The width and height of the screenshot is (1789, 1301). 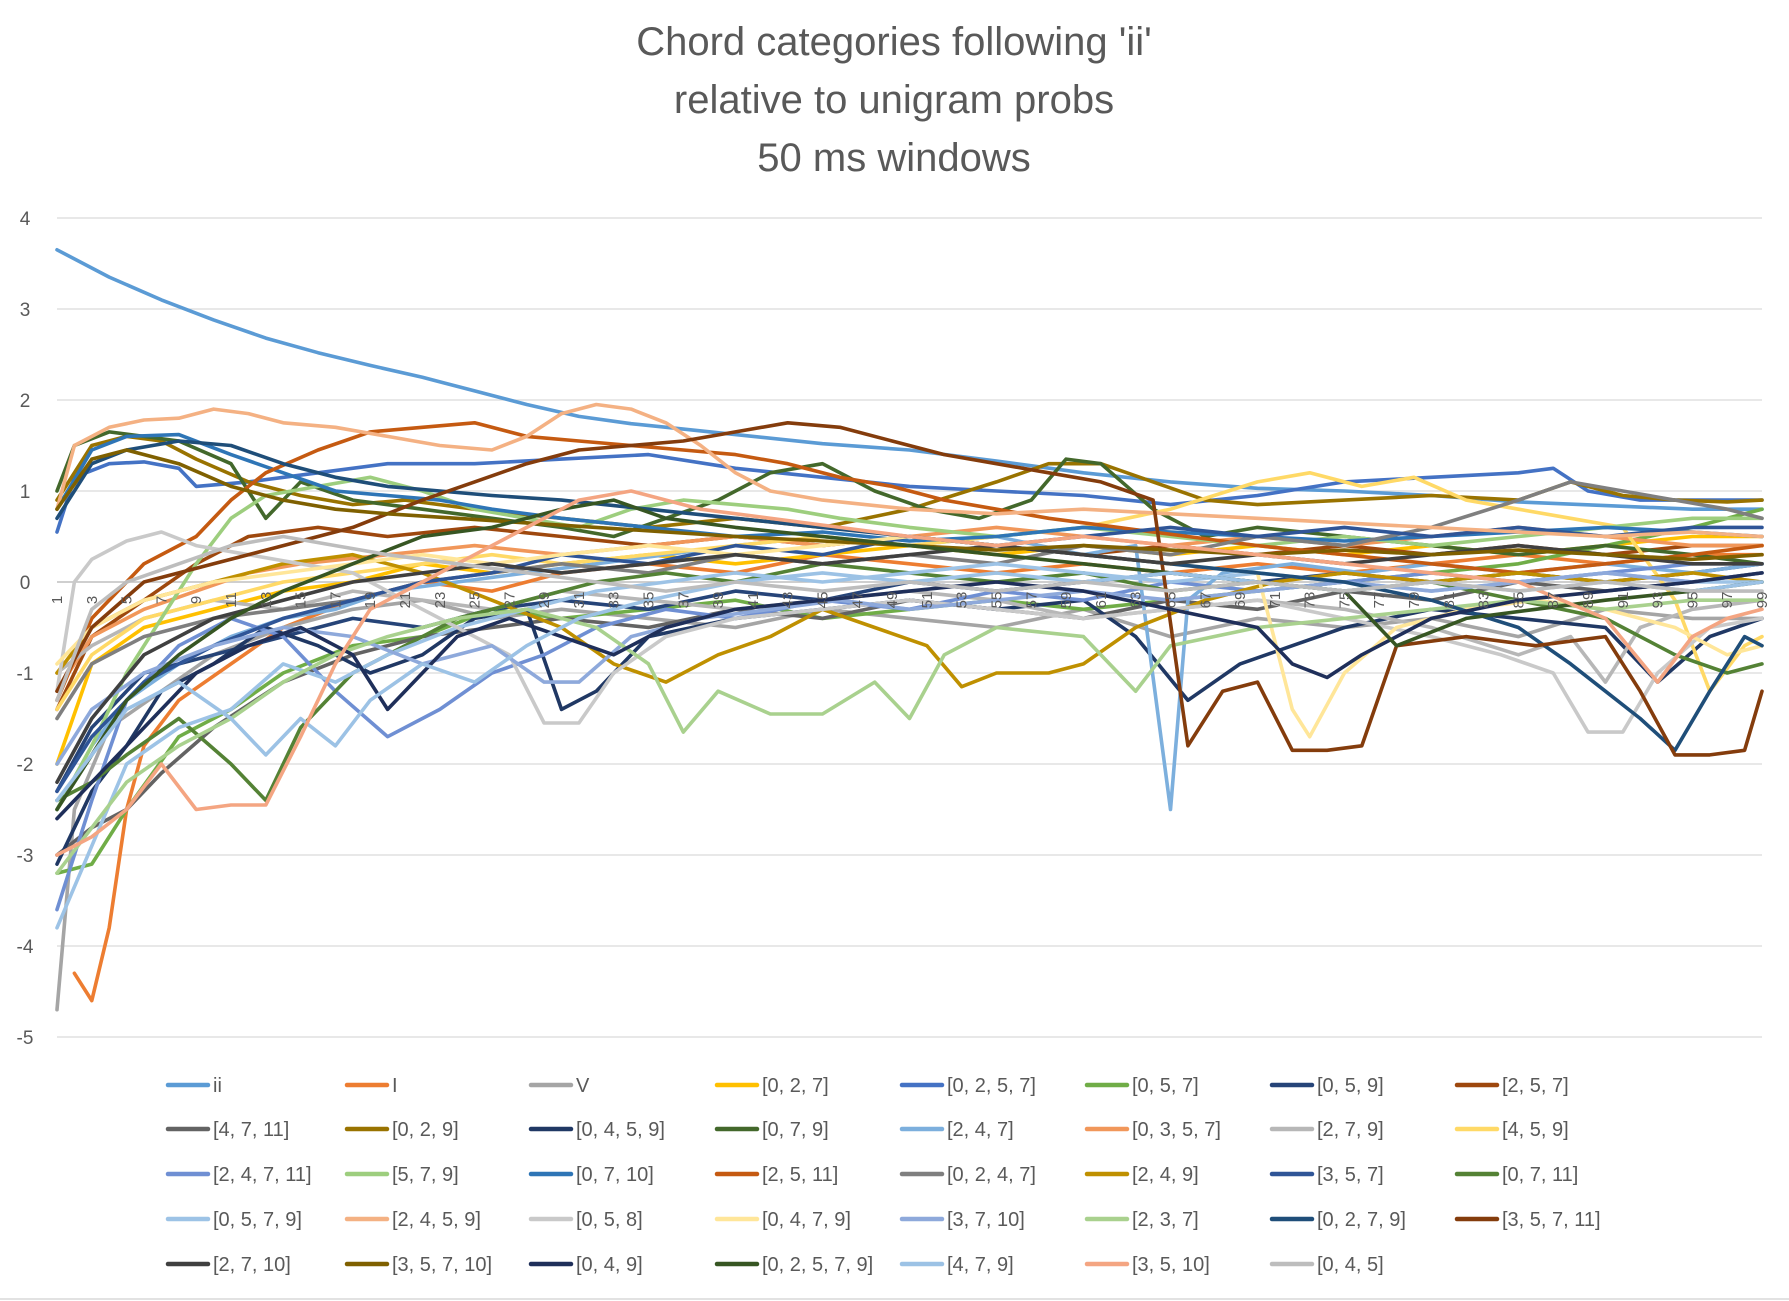 What do you see at coordinates (251, 1130) in the screenshot?
I see `legend-label: [4, 7, 11]` at bounding box center [251, 1130].